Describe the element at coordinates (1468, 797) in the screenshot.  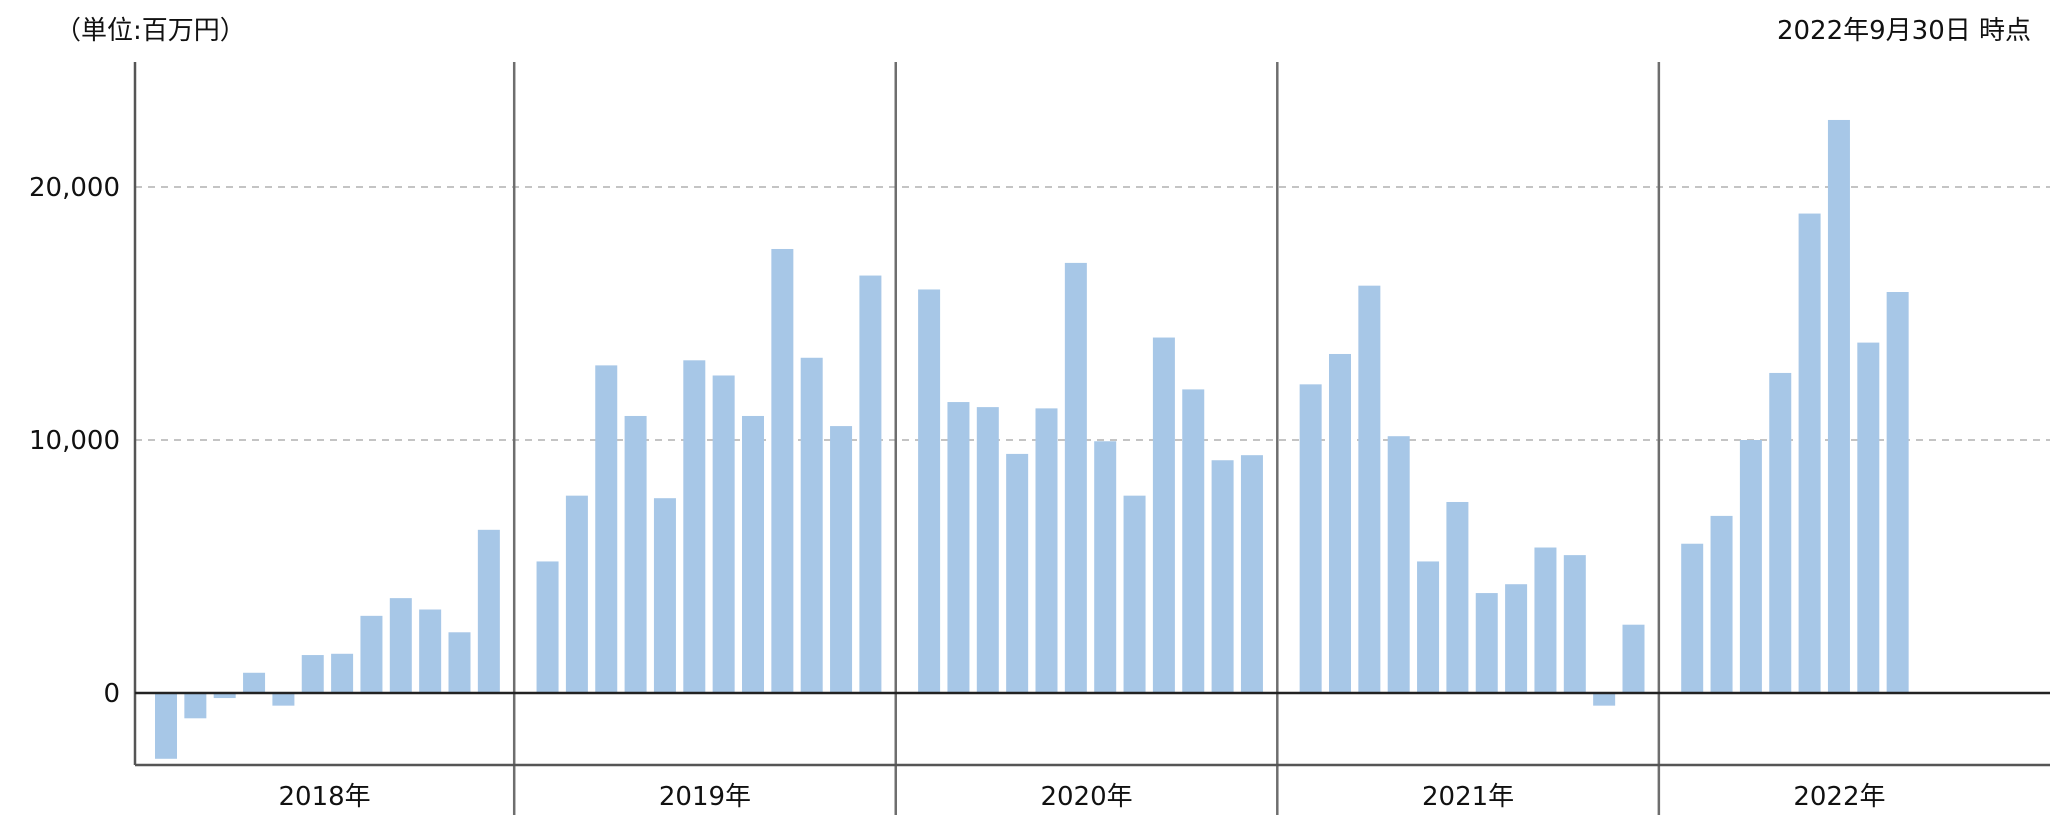
I see `x-tick-label: 2021年` at that location.